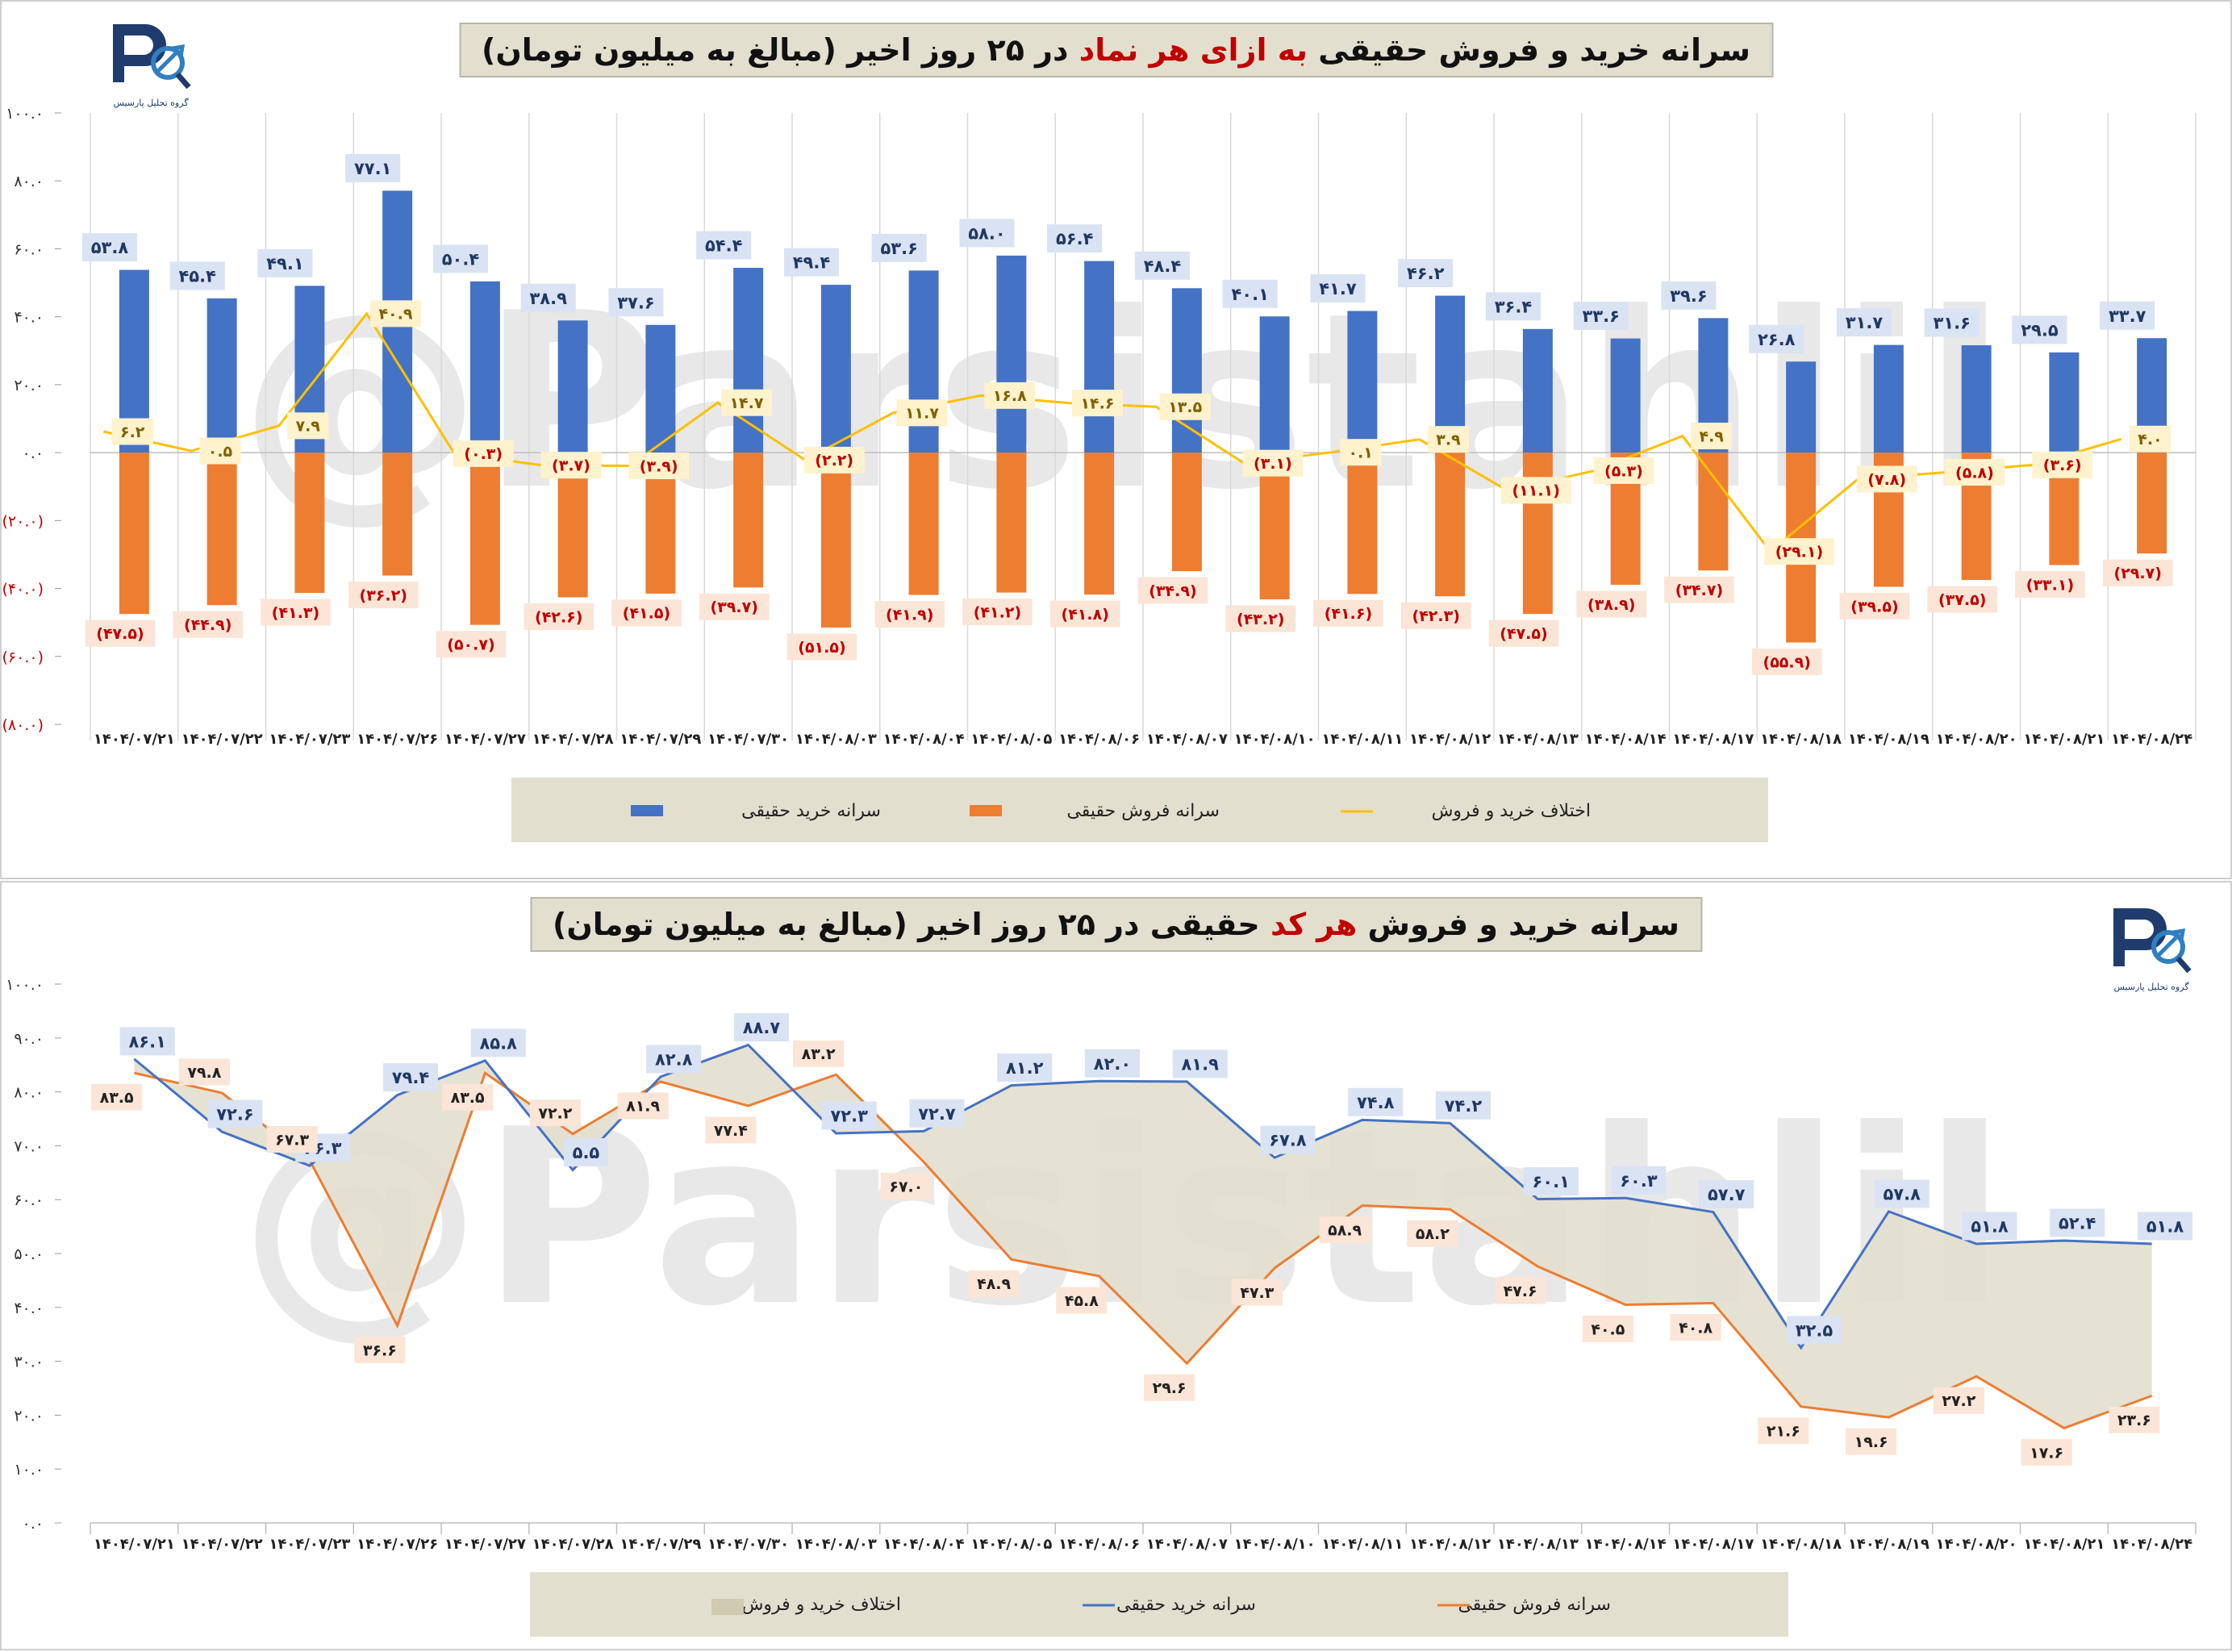  Describe the element at coordinates (1260, 619) in the screenshot. I see `sell-data-label: (۴۳.۲)` at that location.